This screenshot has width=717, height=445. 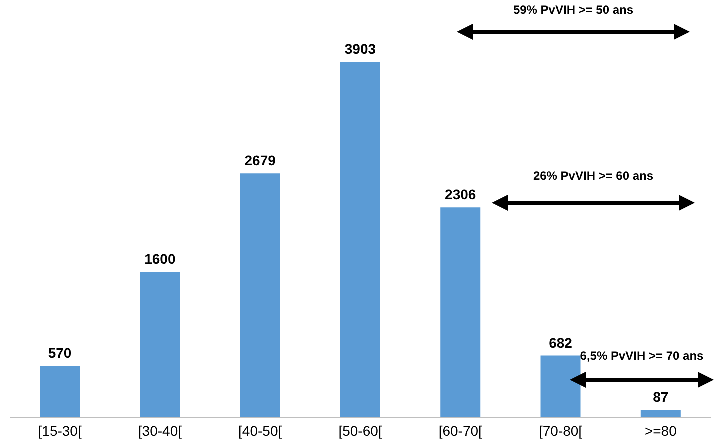 I want to click on annotation: 26% PvVIH >= 60 ans, so click(x=593, y=176).